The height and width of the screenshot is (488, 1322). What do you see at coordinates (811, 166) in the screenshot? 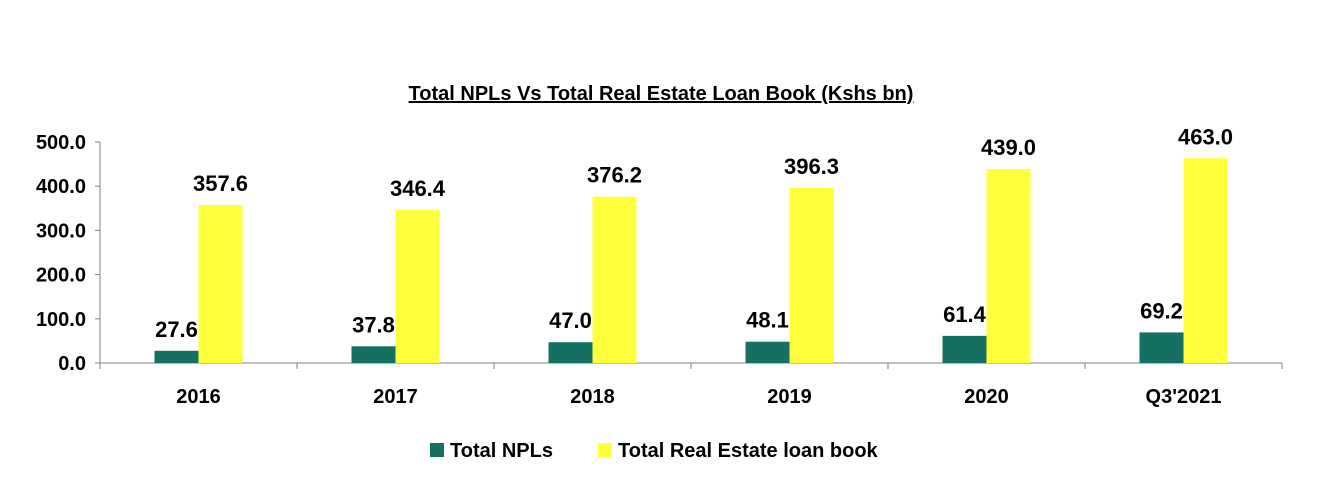
I see `data-label: 396.3` at bounding box center [811, 166].